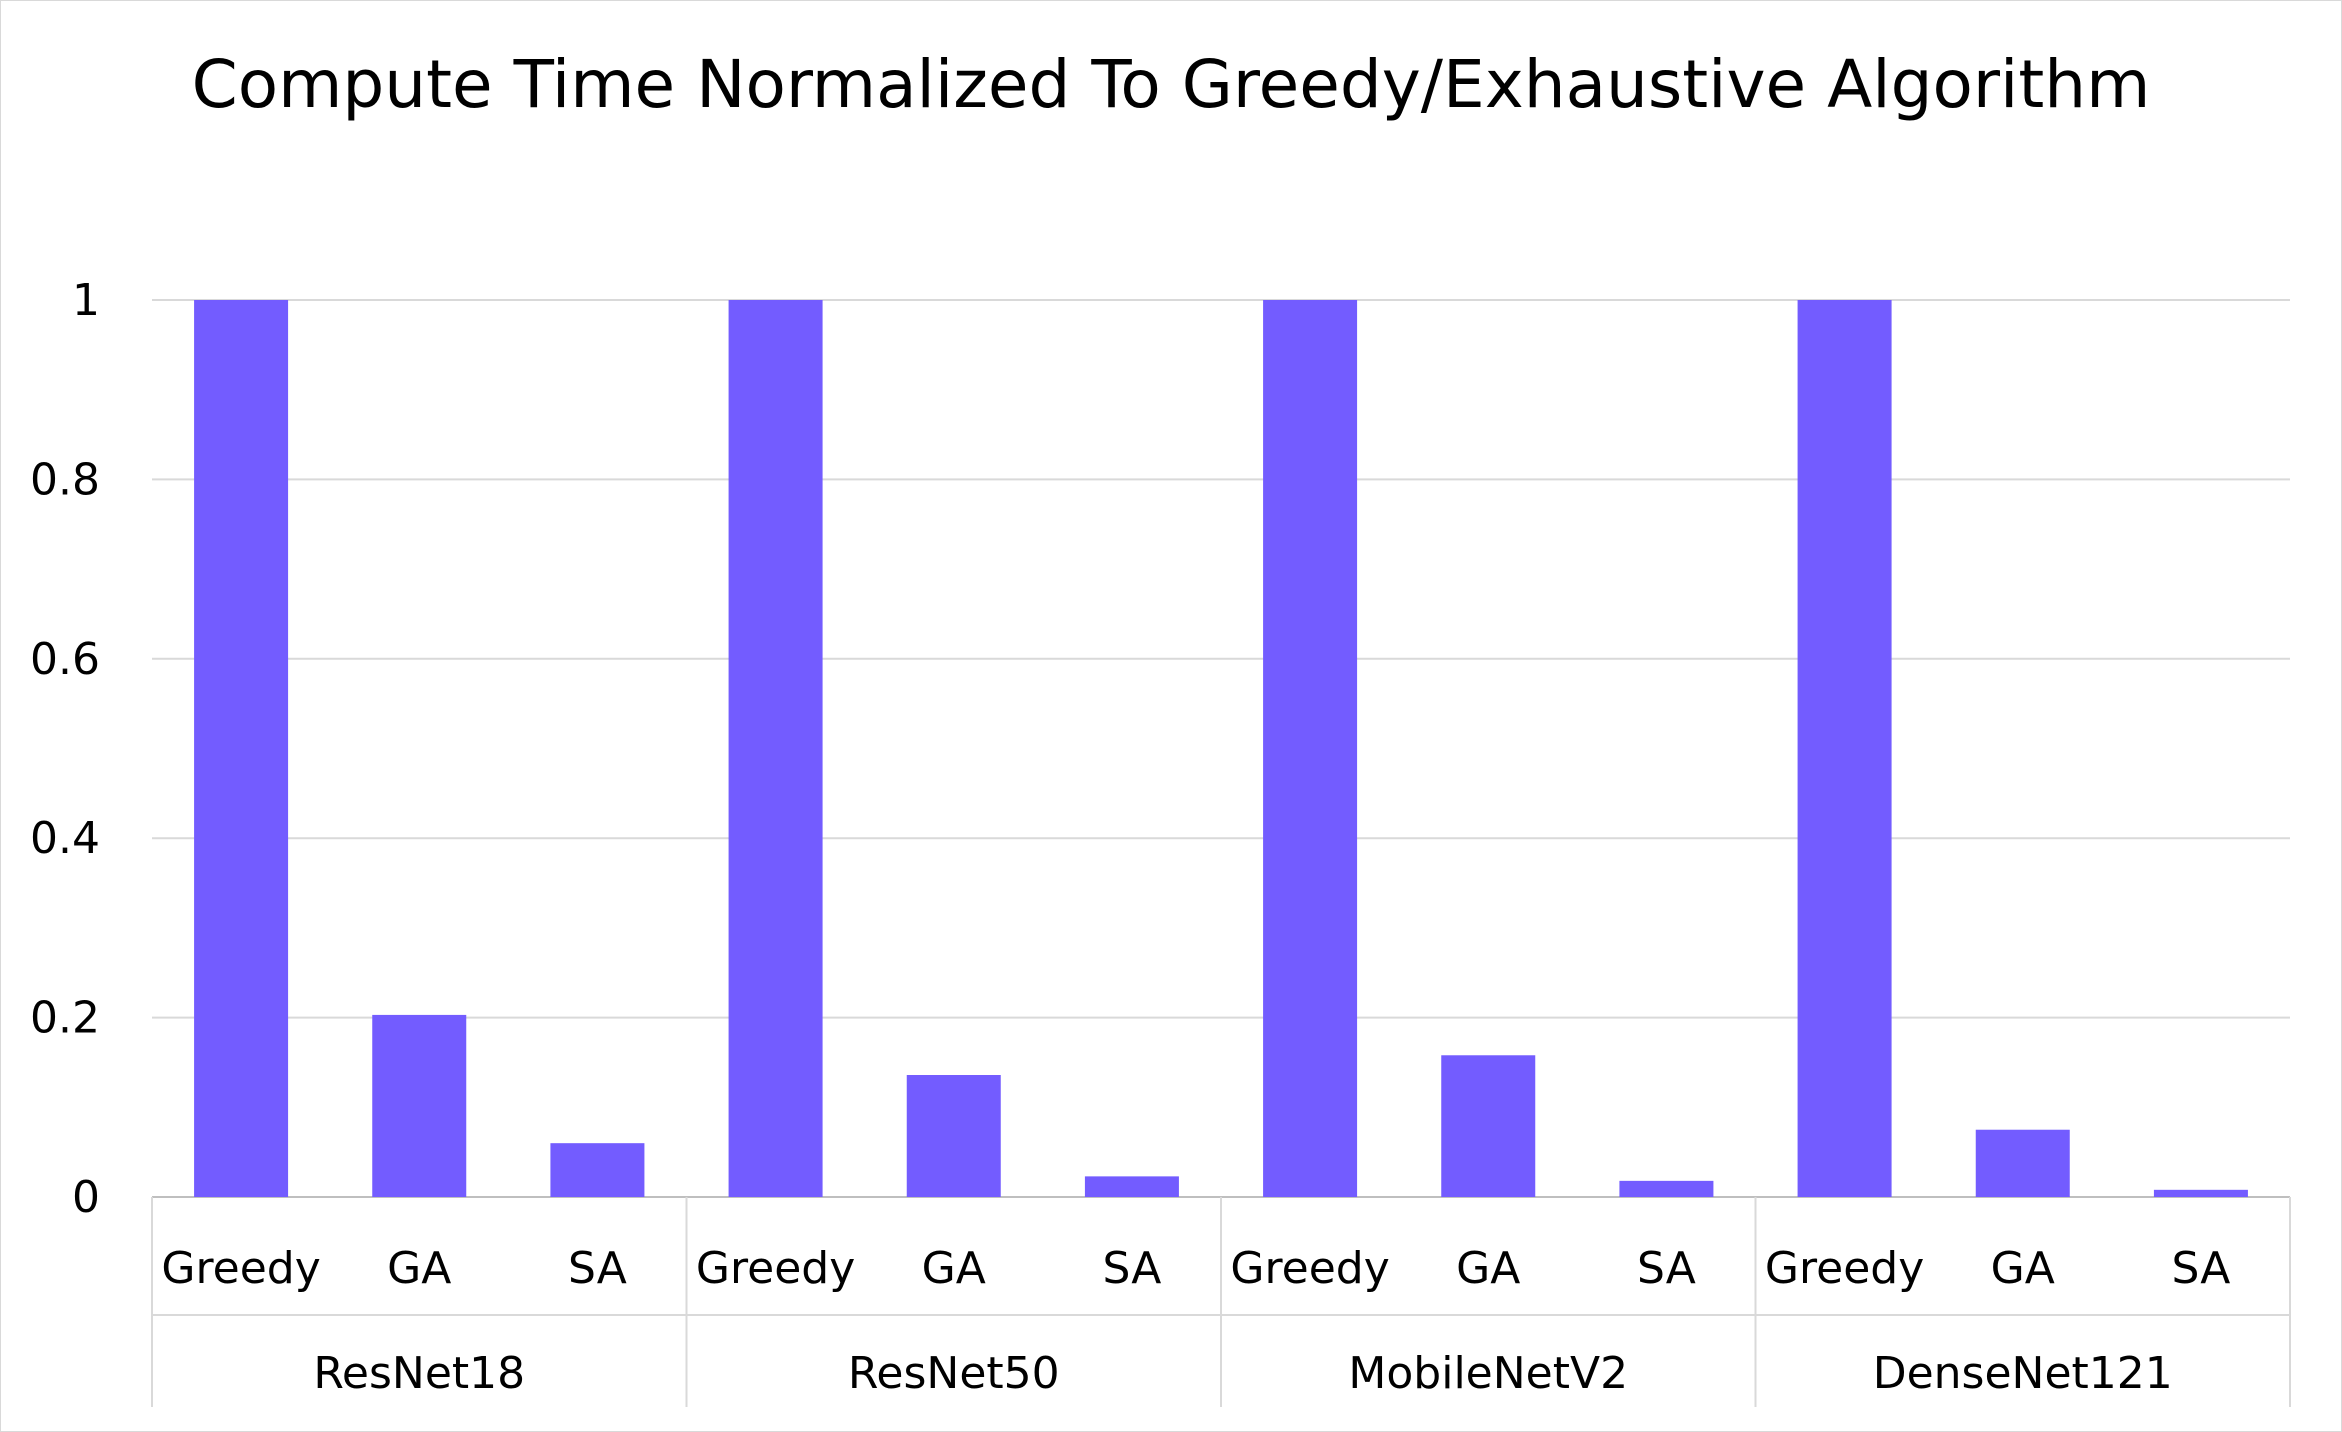  What do you see at coordinates (65, 479) in the screenshot?
I see `y-tick-label: 0.8` at bounding box center [65, 479].